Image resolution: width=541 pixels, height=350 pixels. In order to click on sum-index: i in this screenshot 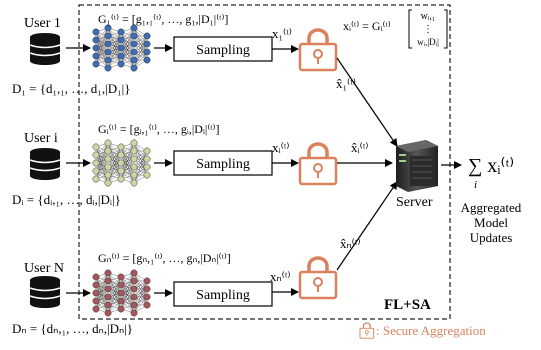, I will do `click(475, 185)`.